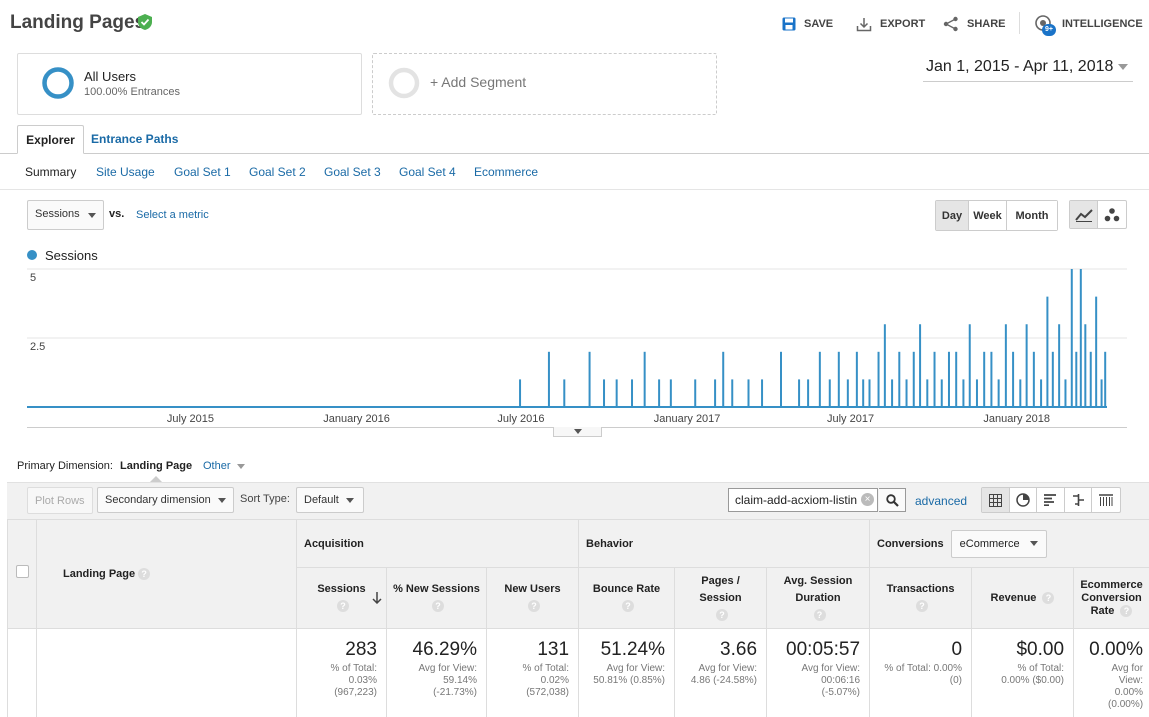 Image resolution: width=1149 pixels, height=717 pixels. I want to click on metric-select: Sessions, so click(65, 215).